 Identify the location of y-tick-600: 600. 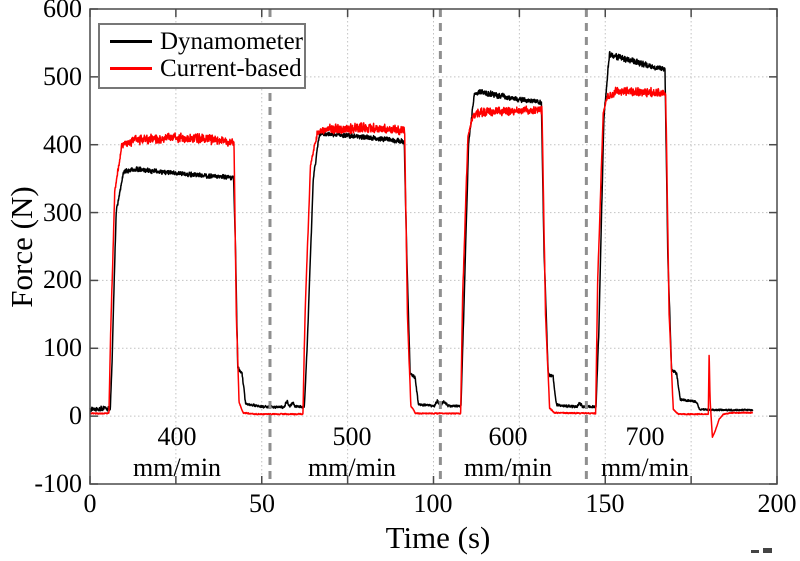
(62, 11).